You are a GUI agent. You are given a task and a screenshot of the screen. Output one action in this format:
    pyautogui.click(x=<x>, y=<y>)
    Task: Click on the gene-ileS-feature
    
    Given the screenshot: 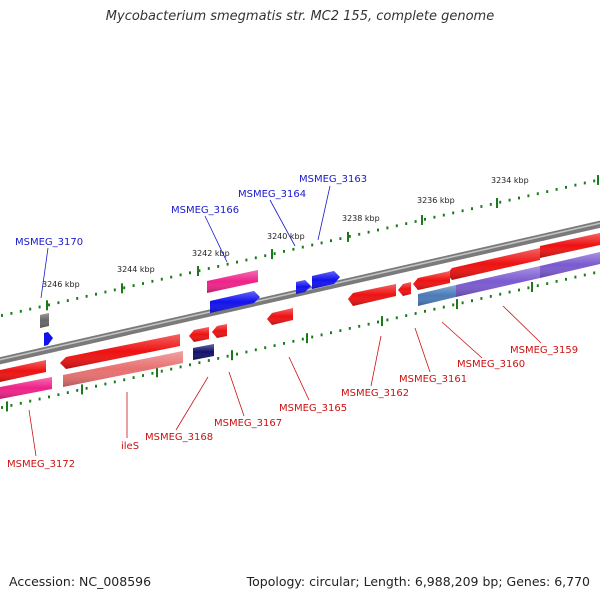 What is the action you would take?
    pyautogui.click(x=120, y=351)
    